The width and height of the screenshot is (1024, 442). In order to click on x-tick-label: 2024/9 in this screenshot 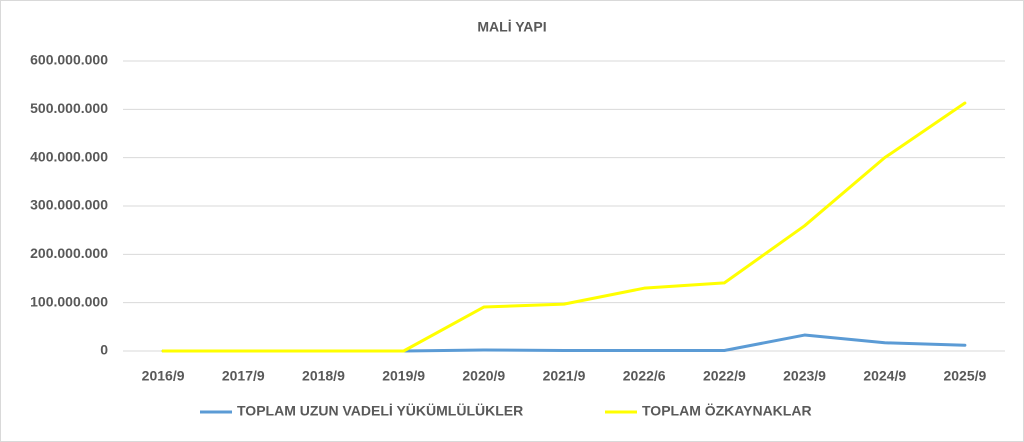, I will do `click(884, 376)`.